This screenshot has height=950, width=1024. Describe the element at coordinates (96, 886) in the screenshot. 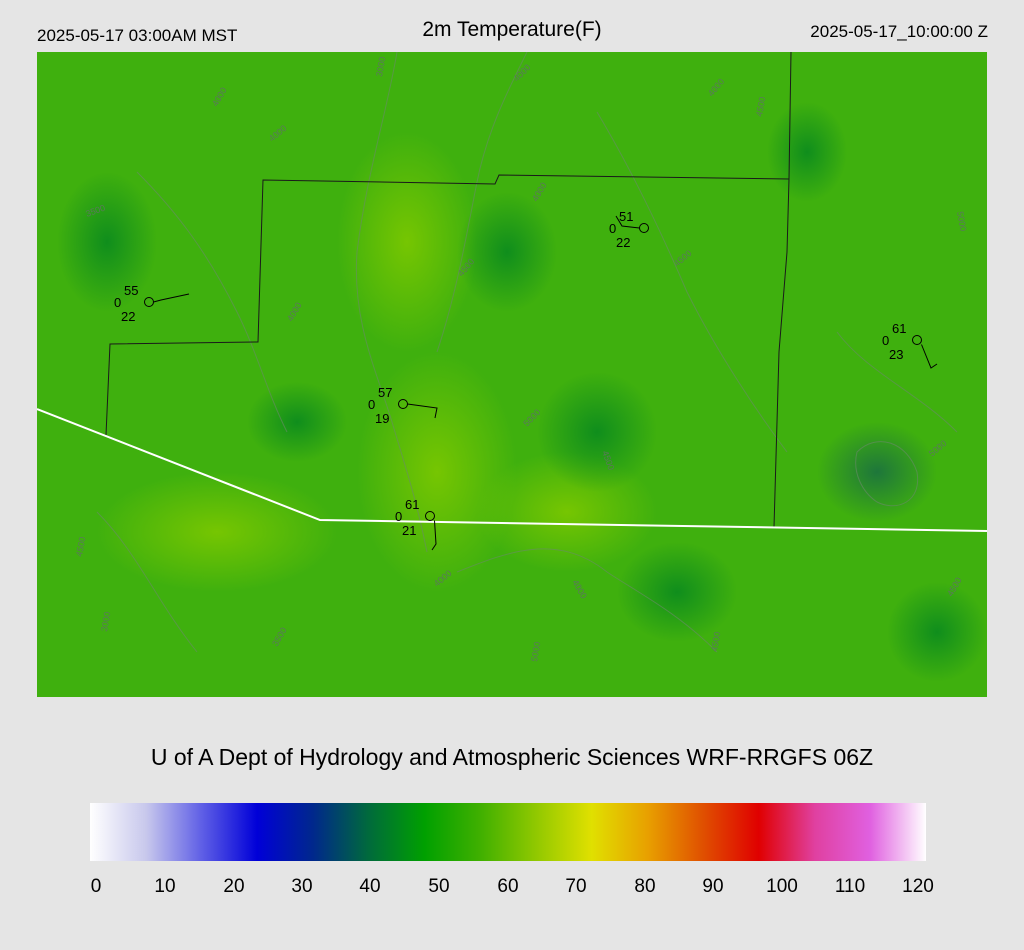

I see `colorbar-tick-0: 0` at that location.